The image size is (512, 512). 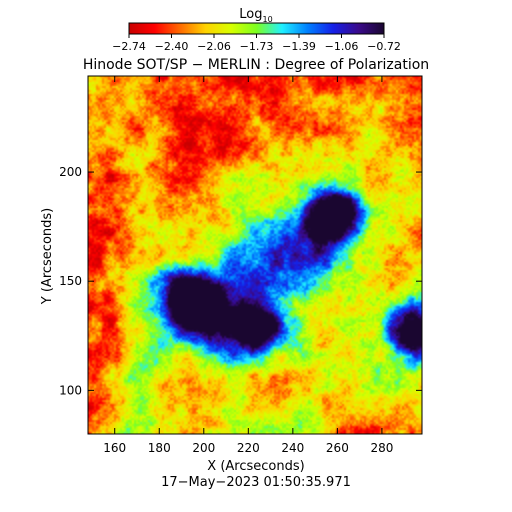 I want to click on colorbar-tick-label: −2.06, so click(x=214, y=46).